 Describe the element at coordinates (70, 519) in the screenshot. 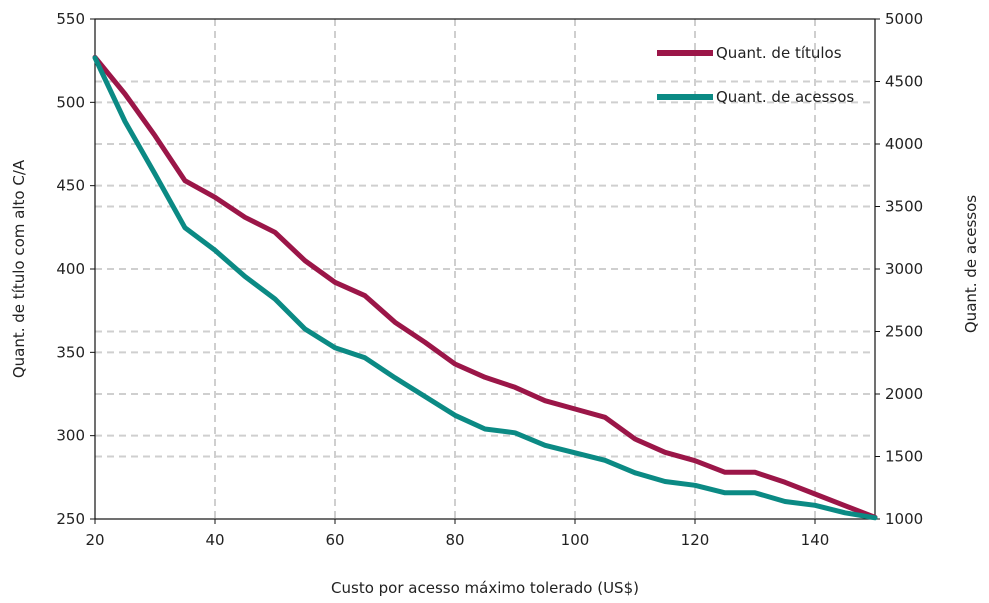

I see `y-left-tick-label: 250` at that location.